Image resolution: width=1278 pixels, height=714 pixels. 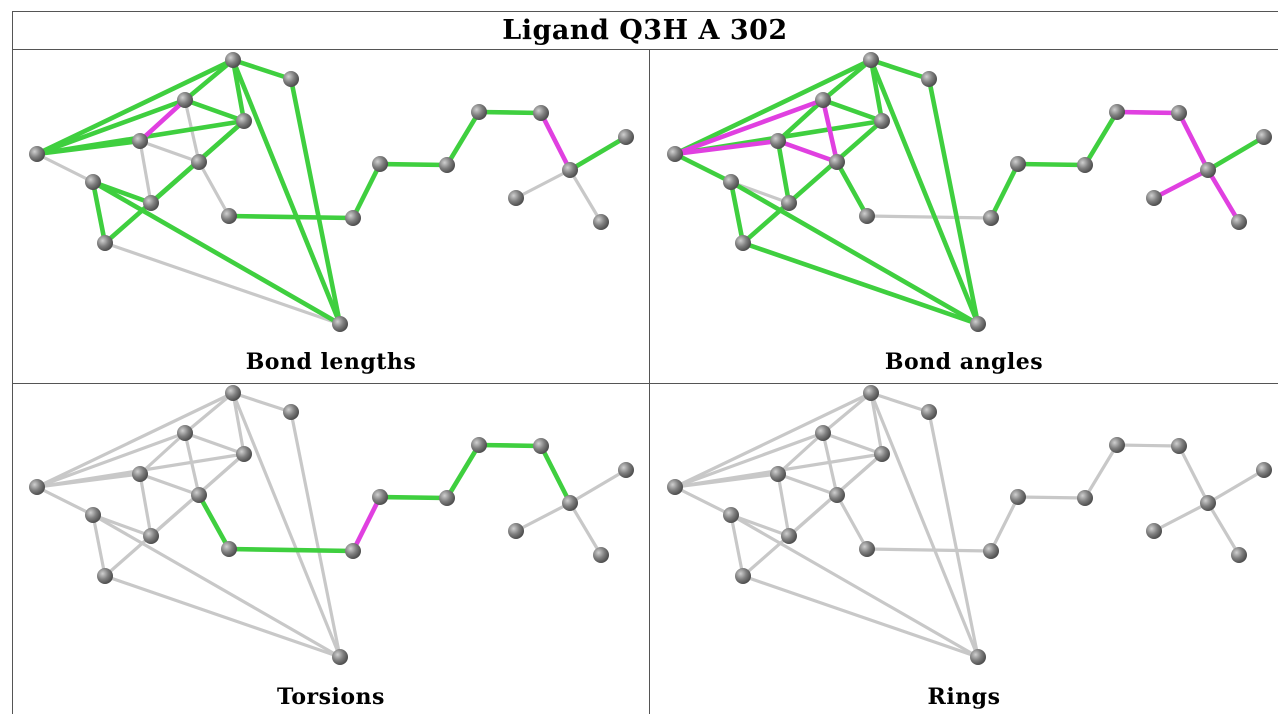 I want to click on panel-caption: Torsions, so click(x=331, y=697).